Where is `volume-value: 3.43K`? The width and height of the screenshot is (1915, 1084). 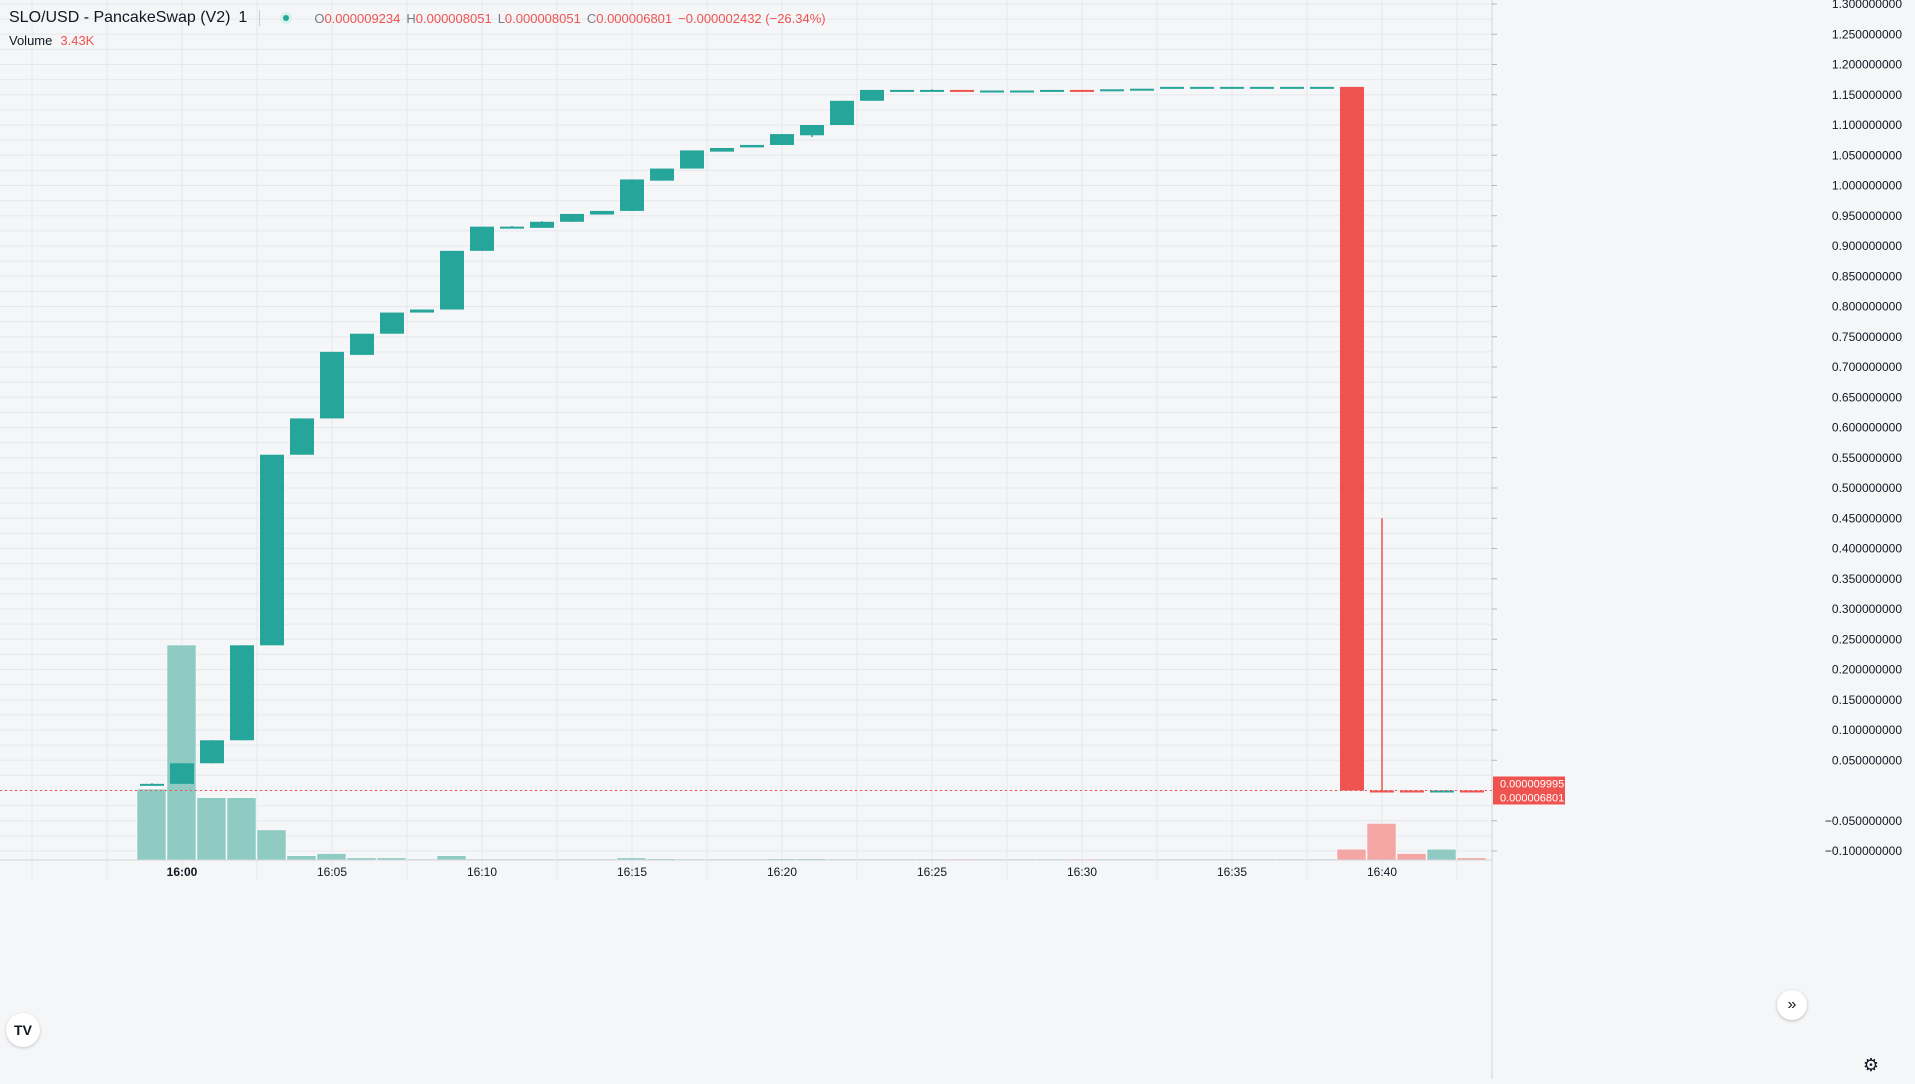
volume-value: 3.43K is located at coordinates (77, 40).